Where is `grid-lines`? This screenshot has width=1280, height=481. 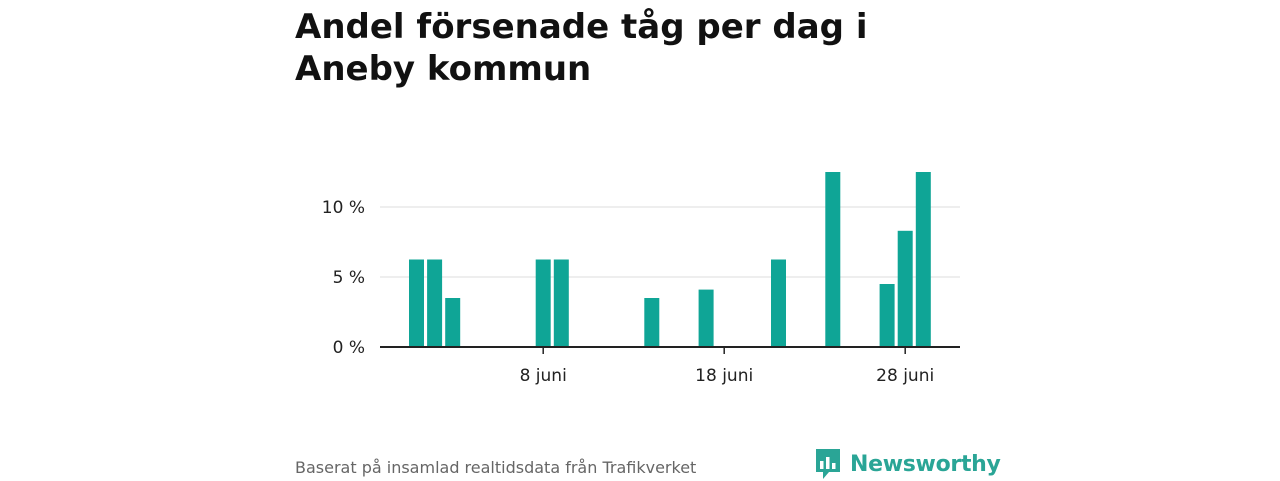 grid-lines is located at coordinates (670, 242).